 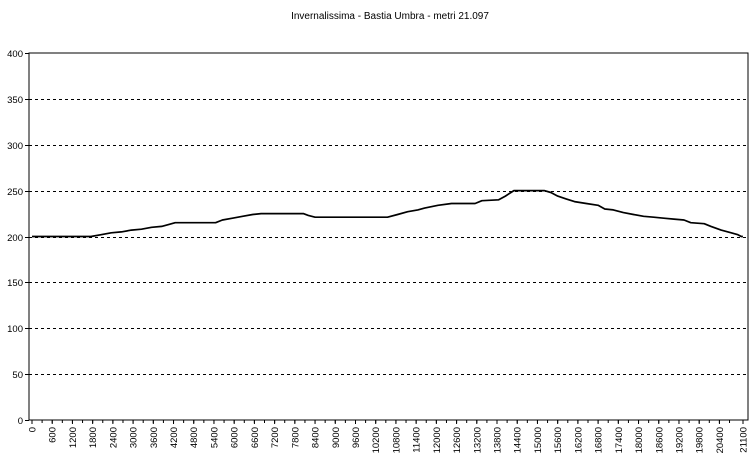 What do you see at coordinates (437, 440) in the screenshot?
I see `x-axis-label: 12000` at bounding box center [437, 440].